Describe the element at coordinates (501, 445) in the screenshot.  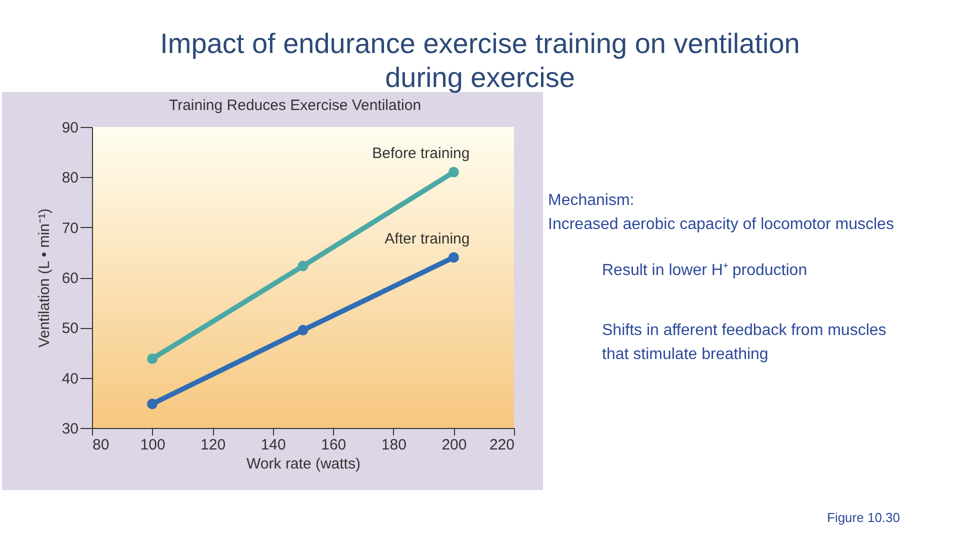
I see `x-tick-label: 220` at that location.